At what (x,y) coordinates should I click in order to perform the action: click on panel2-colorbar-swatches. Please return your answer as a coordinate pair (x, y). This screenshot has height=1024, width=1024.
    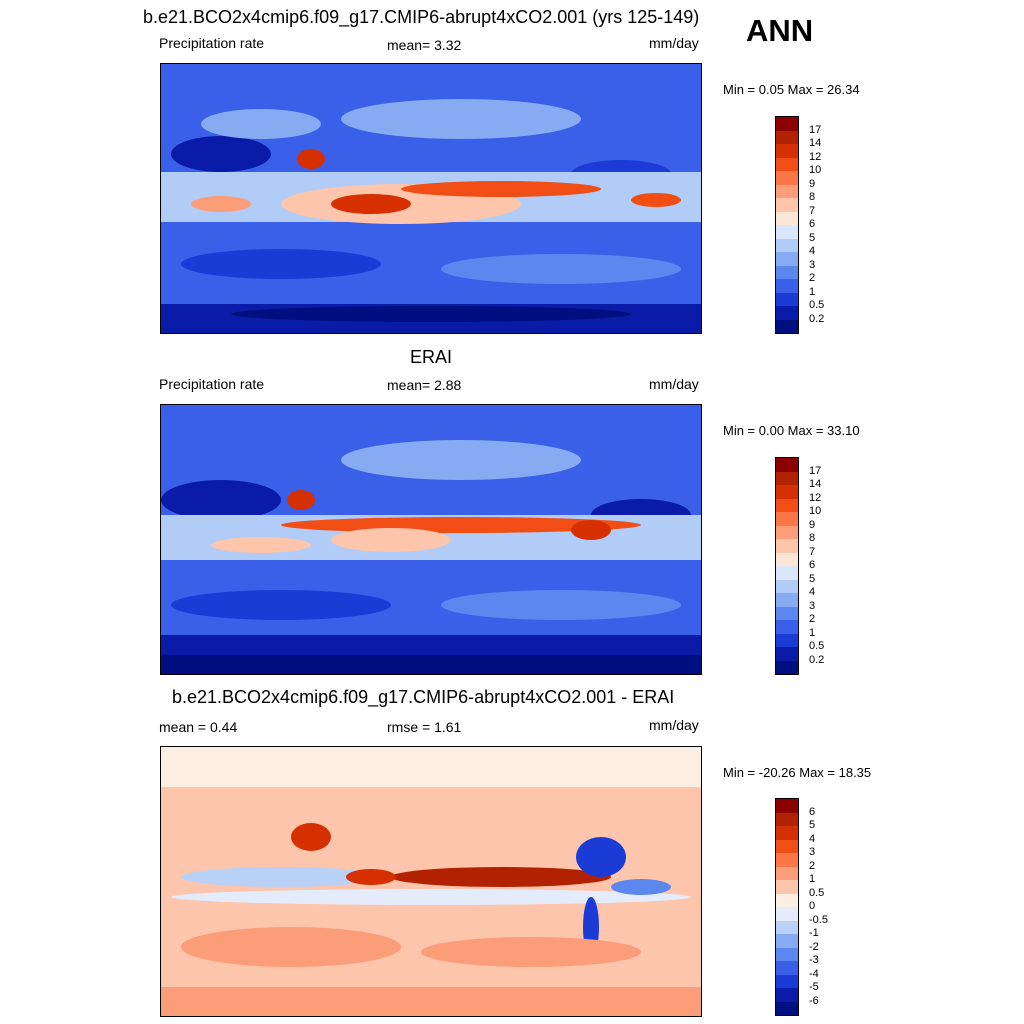
    Looking at the image, I should click on (787, 566).